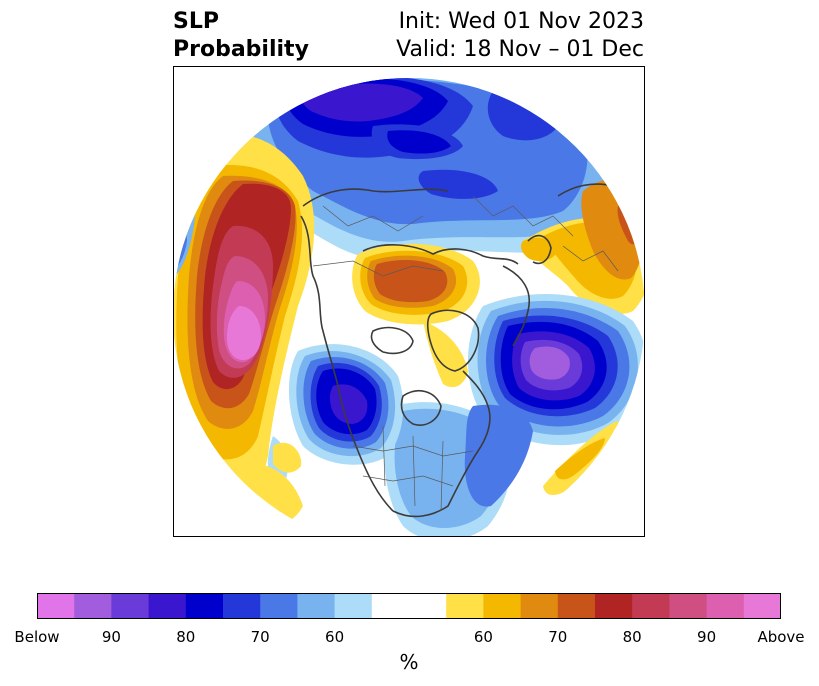 Image resolution: width=819 pixels, height=686 pixels. What do you see at coordinates (521, 21) in the screenshot?
I see `init-date: Init: Wed 01 Nov 2023` at bounding box center [521, 21].